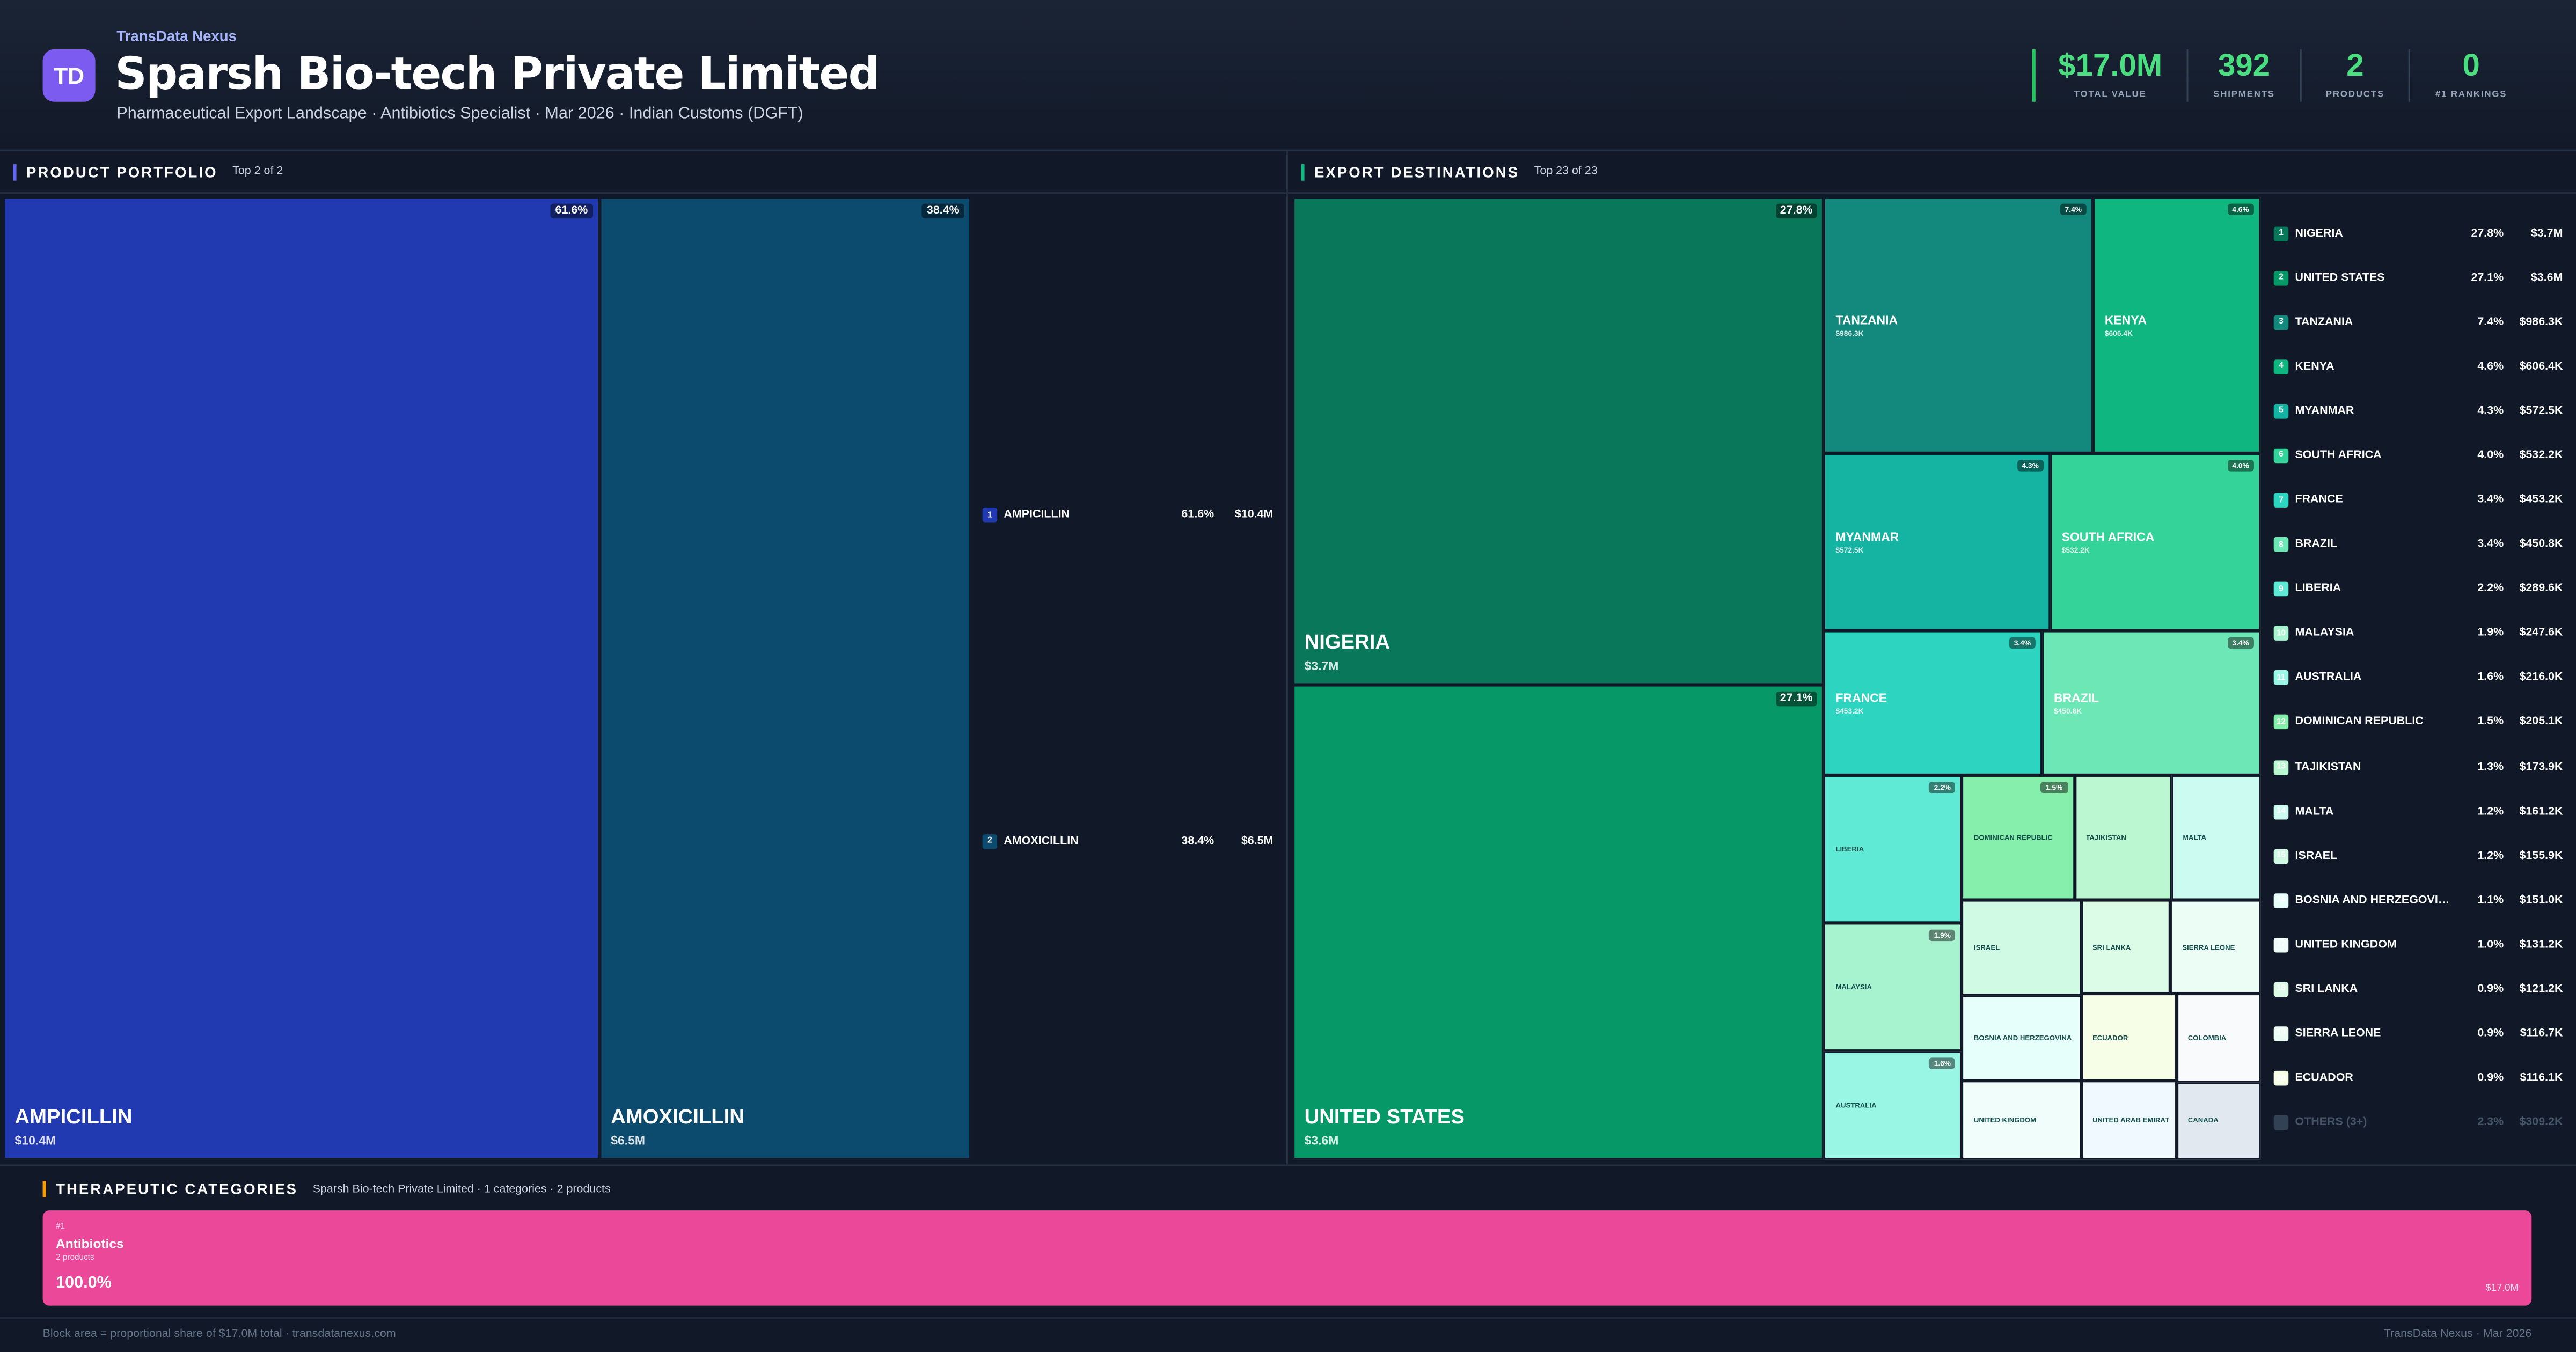 The image size is (2576, 1352). I want to click on row-share: 4.6%, so click(2490, 367).